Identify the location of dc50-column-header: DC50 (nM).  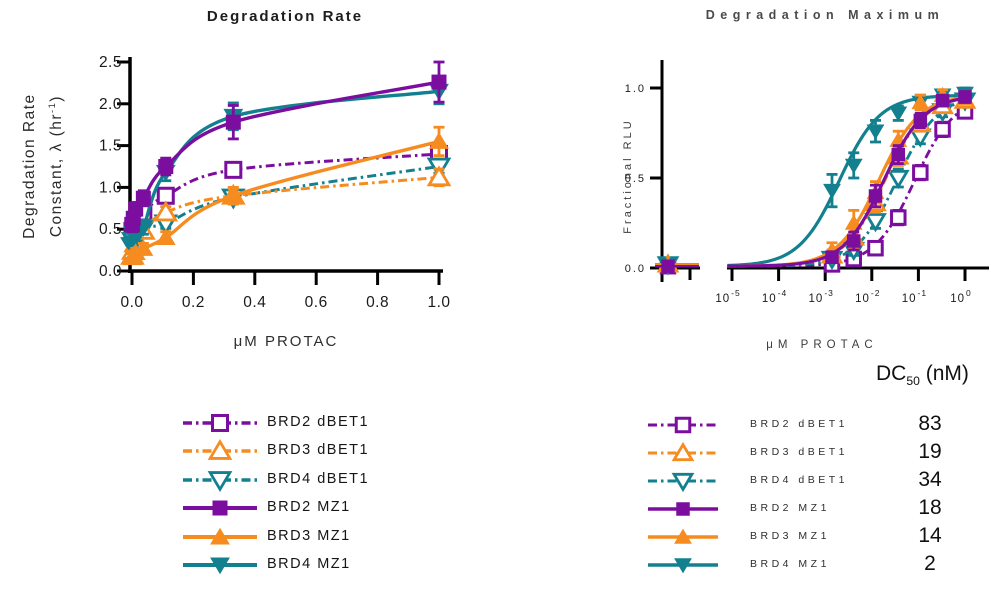
(922, 375).